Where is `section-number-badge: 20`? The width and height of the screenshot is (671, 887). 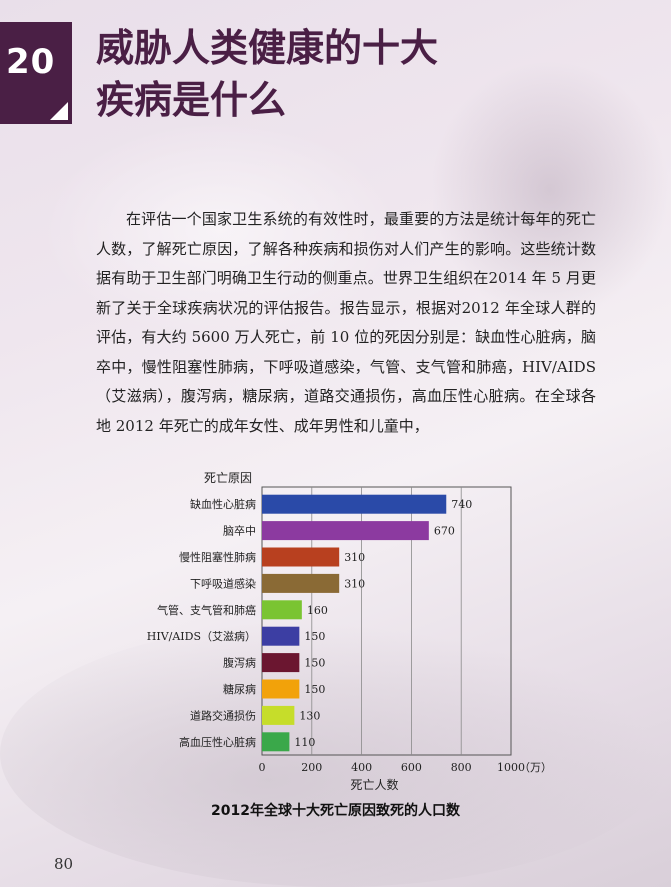 section-number-badge: 20 is located at coordinates (36, 73).